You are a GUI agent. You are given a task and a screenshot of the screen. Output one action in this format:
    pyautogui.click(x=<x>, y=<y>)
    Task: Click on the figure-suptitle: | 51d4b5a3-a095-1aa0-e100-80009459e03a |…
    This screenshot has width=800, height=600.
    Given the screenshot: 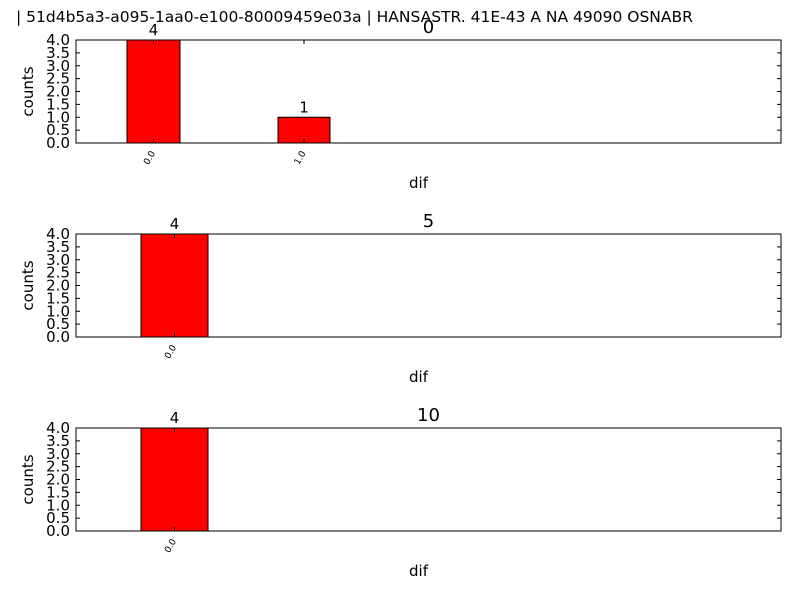 What is the action you would take?
    pyautogui.click(x=354, y=17)
    